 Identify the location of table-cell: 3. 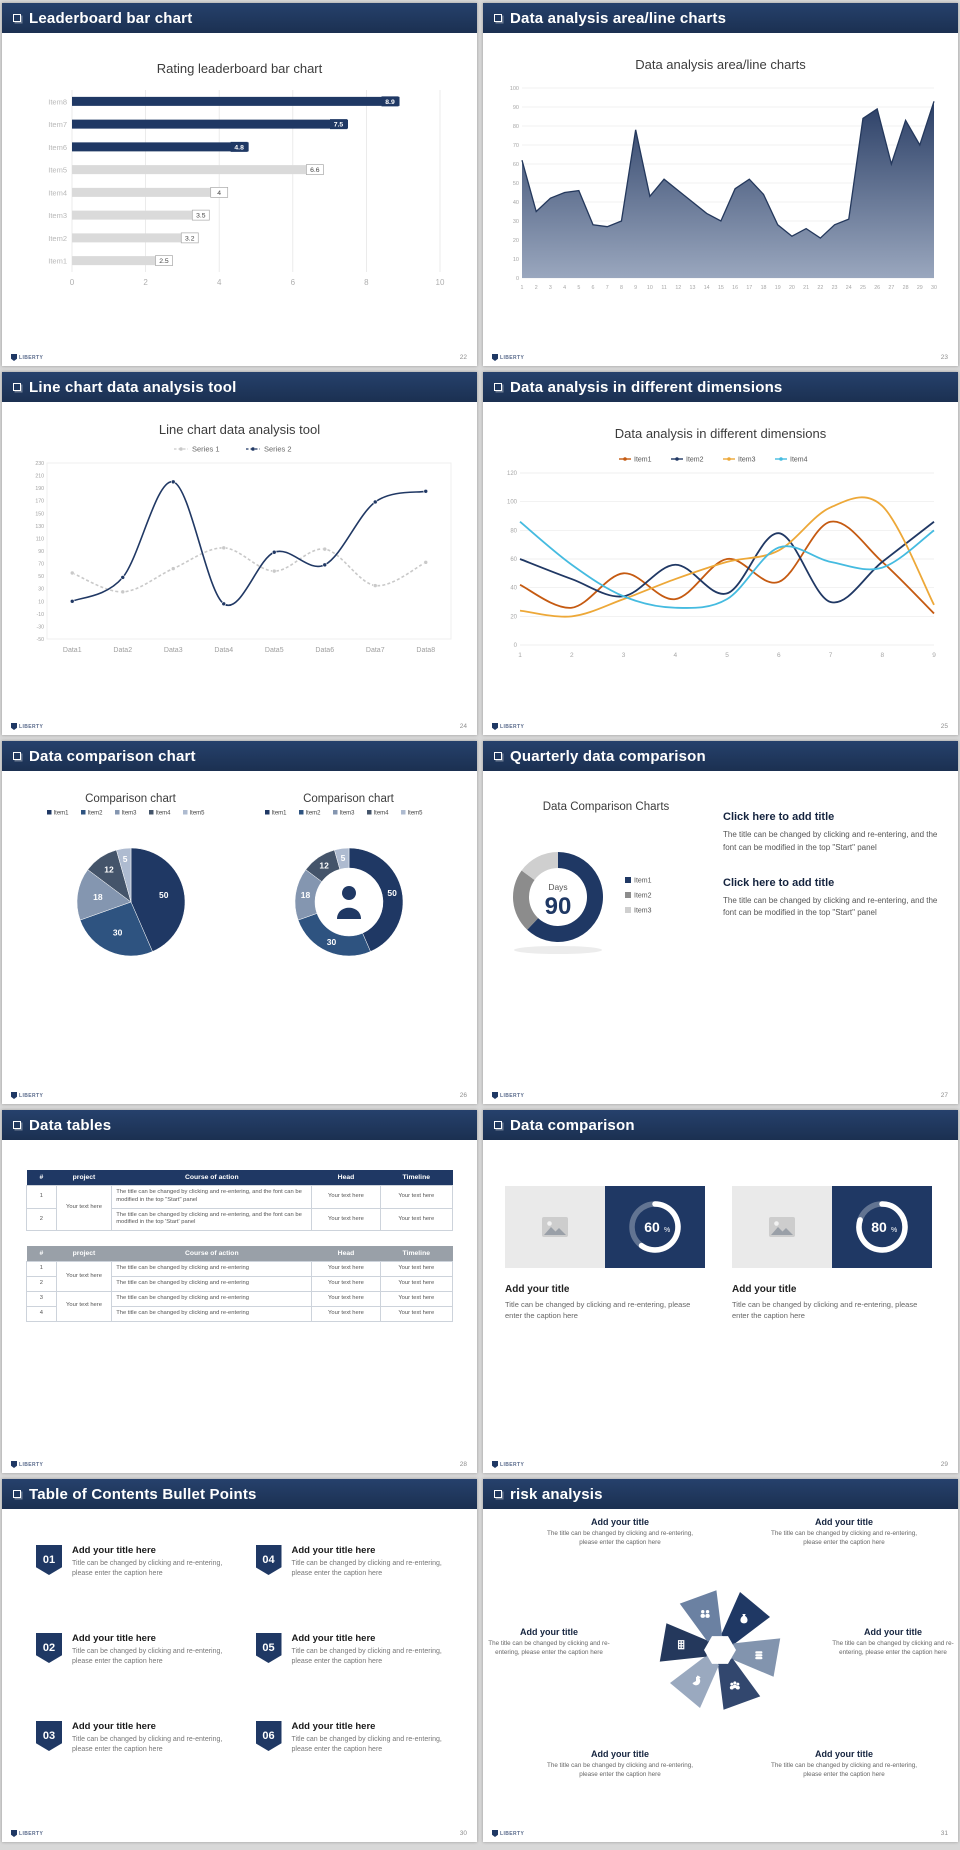
(41, 1298).